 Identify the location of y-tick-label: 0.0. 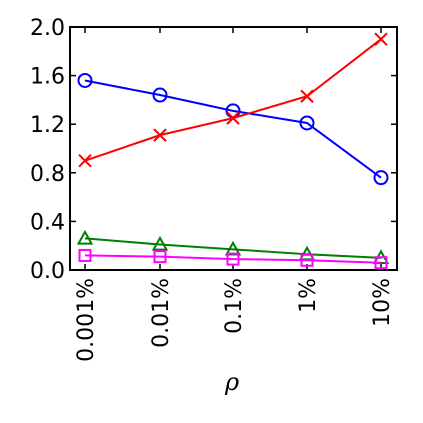
(47, 271).